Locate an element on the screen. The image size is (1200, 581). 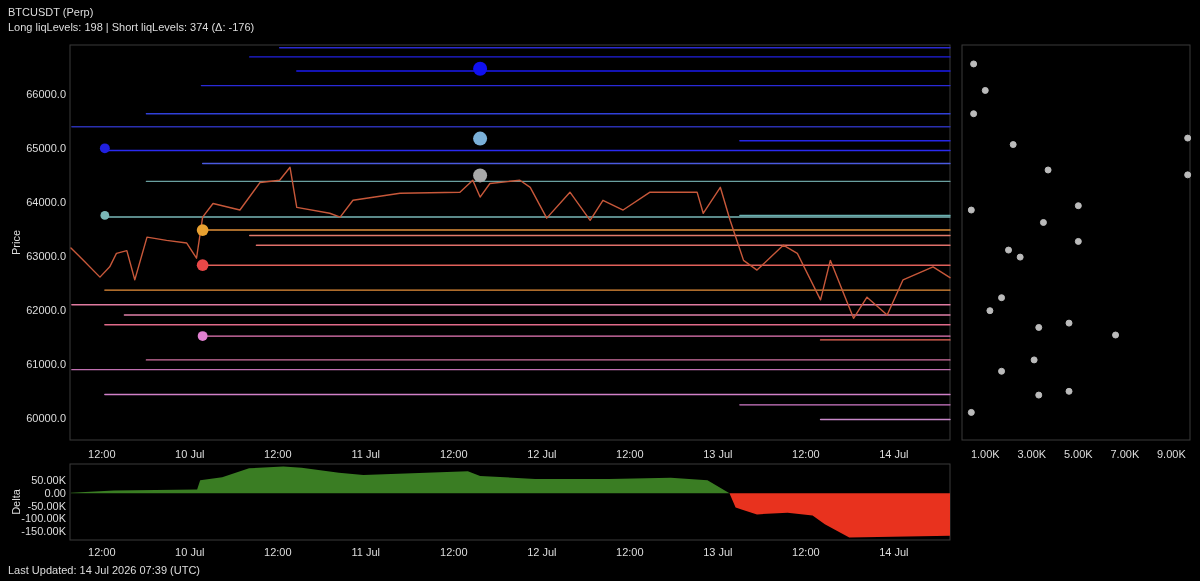
y-tick-label: 66000.0 is located at coordinates (46, 93).